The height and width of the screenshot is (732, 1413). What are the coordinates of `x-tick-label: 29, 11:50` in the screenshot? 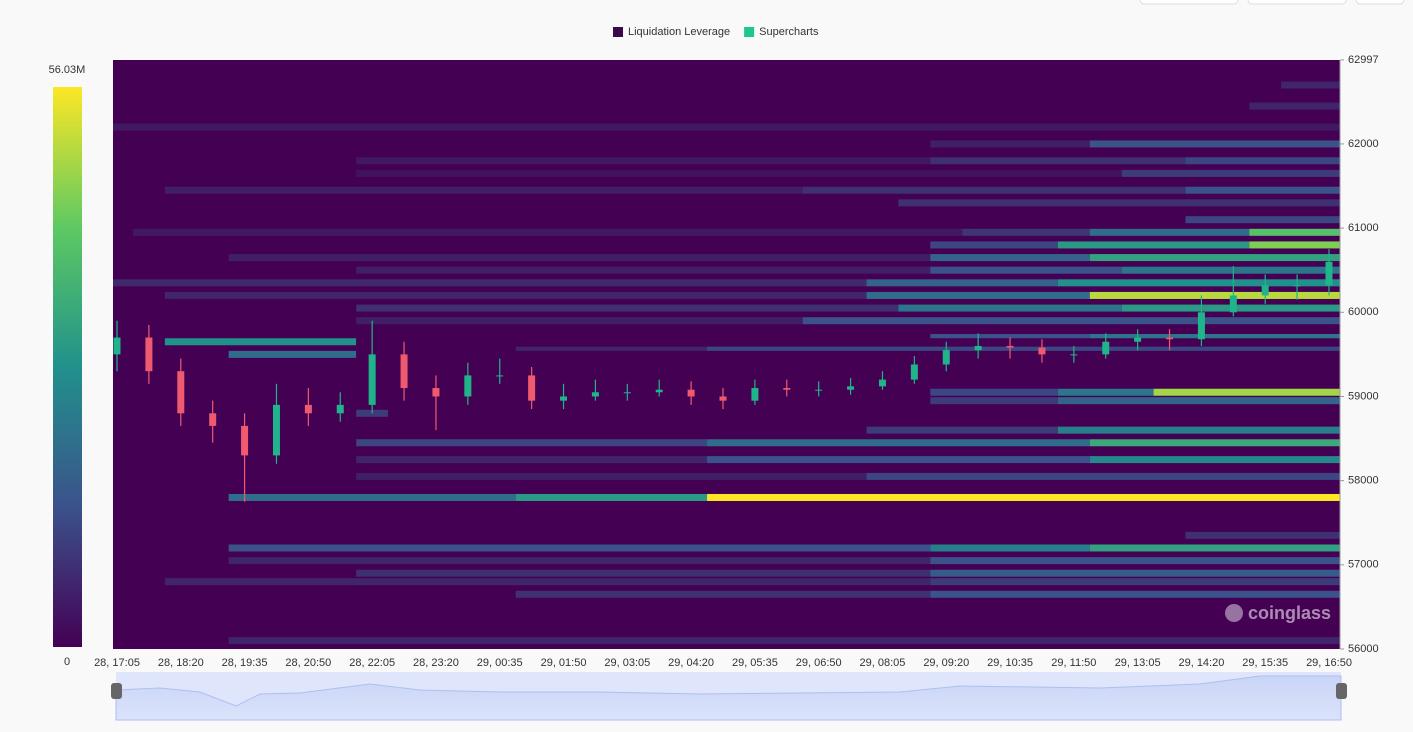 It's located at (1073, 663).